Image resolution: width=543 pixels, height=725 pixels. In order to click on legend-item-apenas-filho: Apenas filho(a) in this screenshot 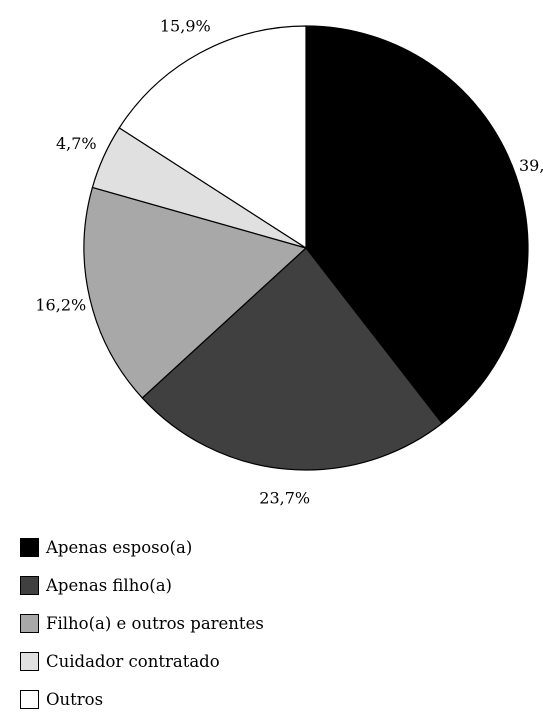, I will do `click(142, 585)`.